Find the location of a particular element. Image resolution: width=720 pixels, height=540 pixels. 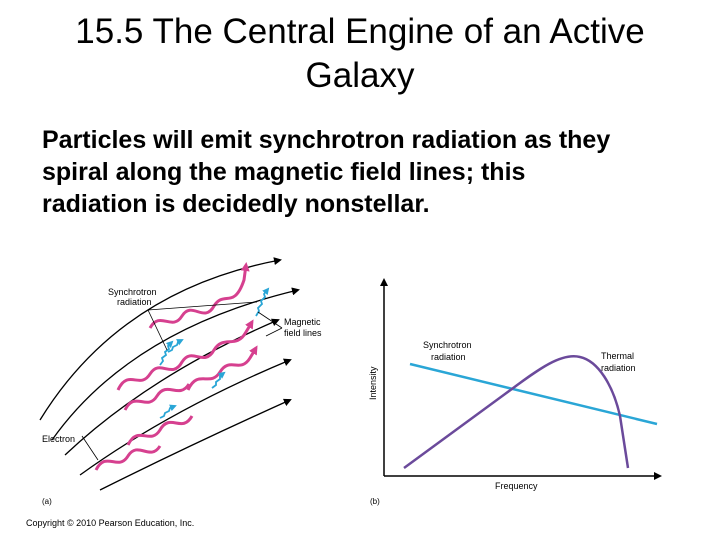

label-magnetic-2: field lines is located at coordinates (303, 333).